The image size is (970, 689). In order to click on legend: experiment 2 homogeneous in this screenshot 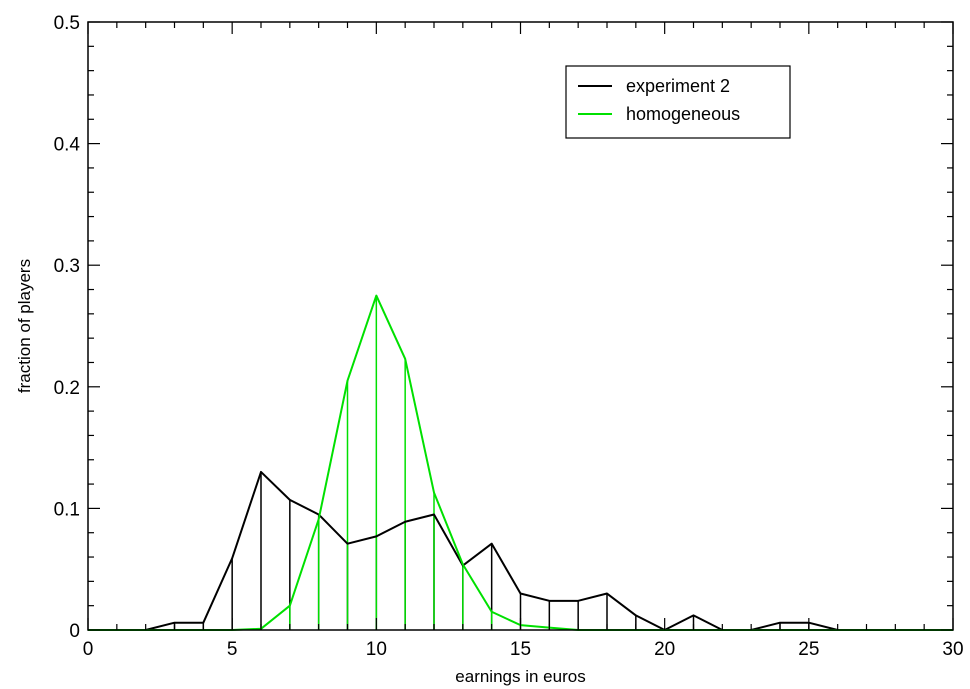, I will do `click(678, 102)`.